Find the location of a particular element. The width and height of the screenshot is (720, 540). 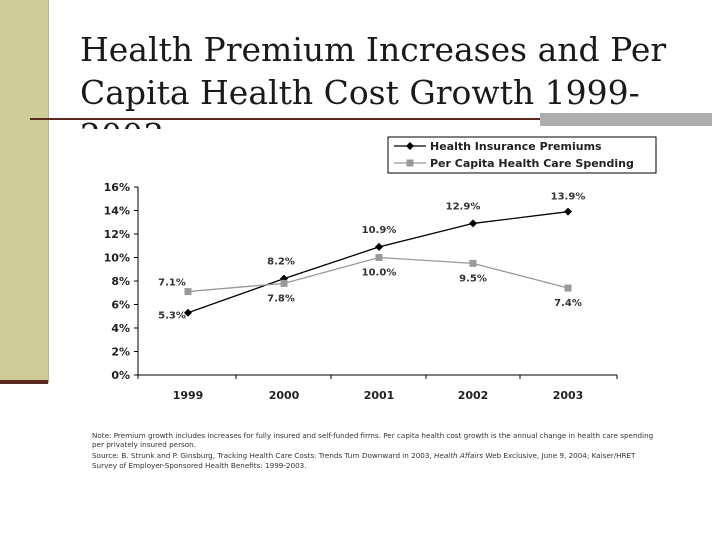

x-tick-label: 2003 is located at coordinates (568, 395).